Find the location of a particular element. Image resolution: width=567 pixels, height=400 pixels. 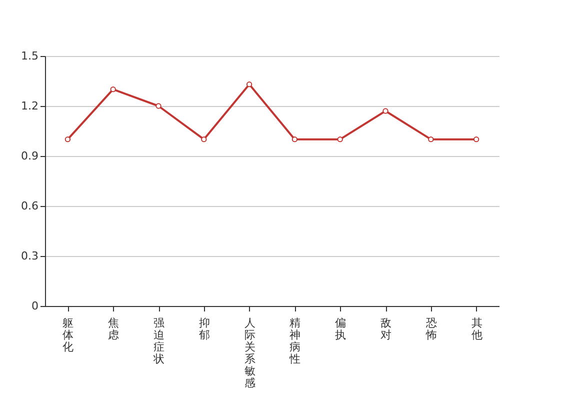

y-tick-label: 1.5 is located at coordinates (29, 56).